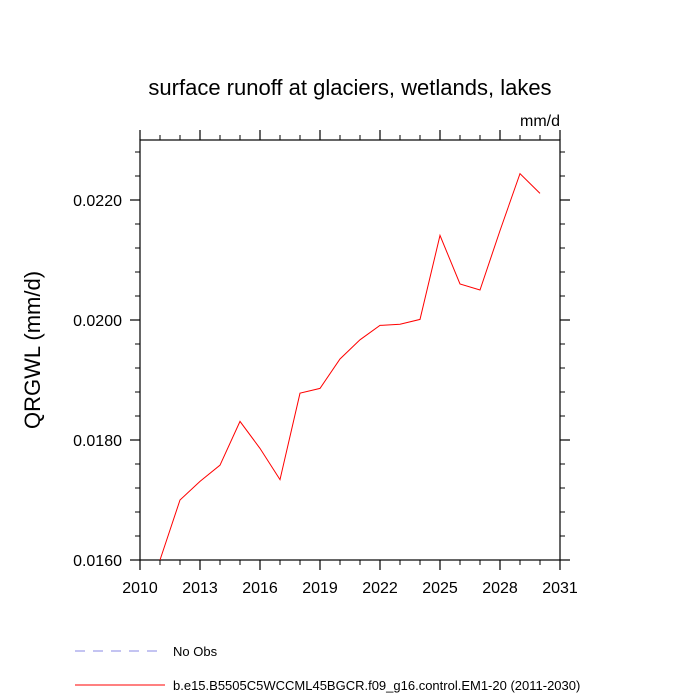  What do you see at coordinates (540, 121) in the screenshot?
I see `units-label: mm/d` at bounding box center [540, 121].